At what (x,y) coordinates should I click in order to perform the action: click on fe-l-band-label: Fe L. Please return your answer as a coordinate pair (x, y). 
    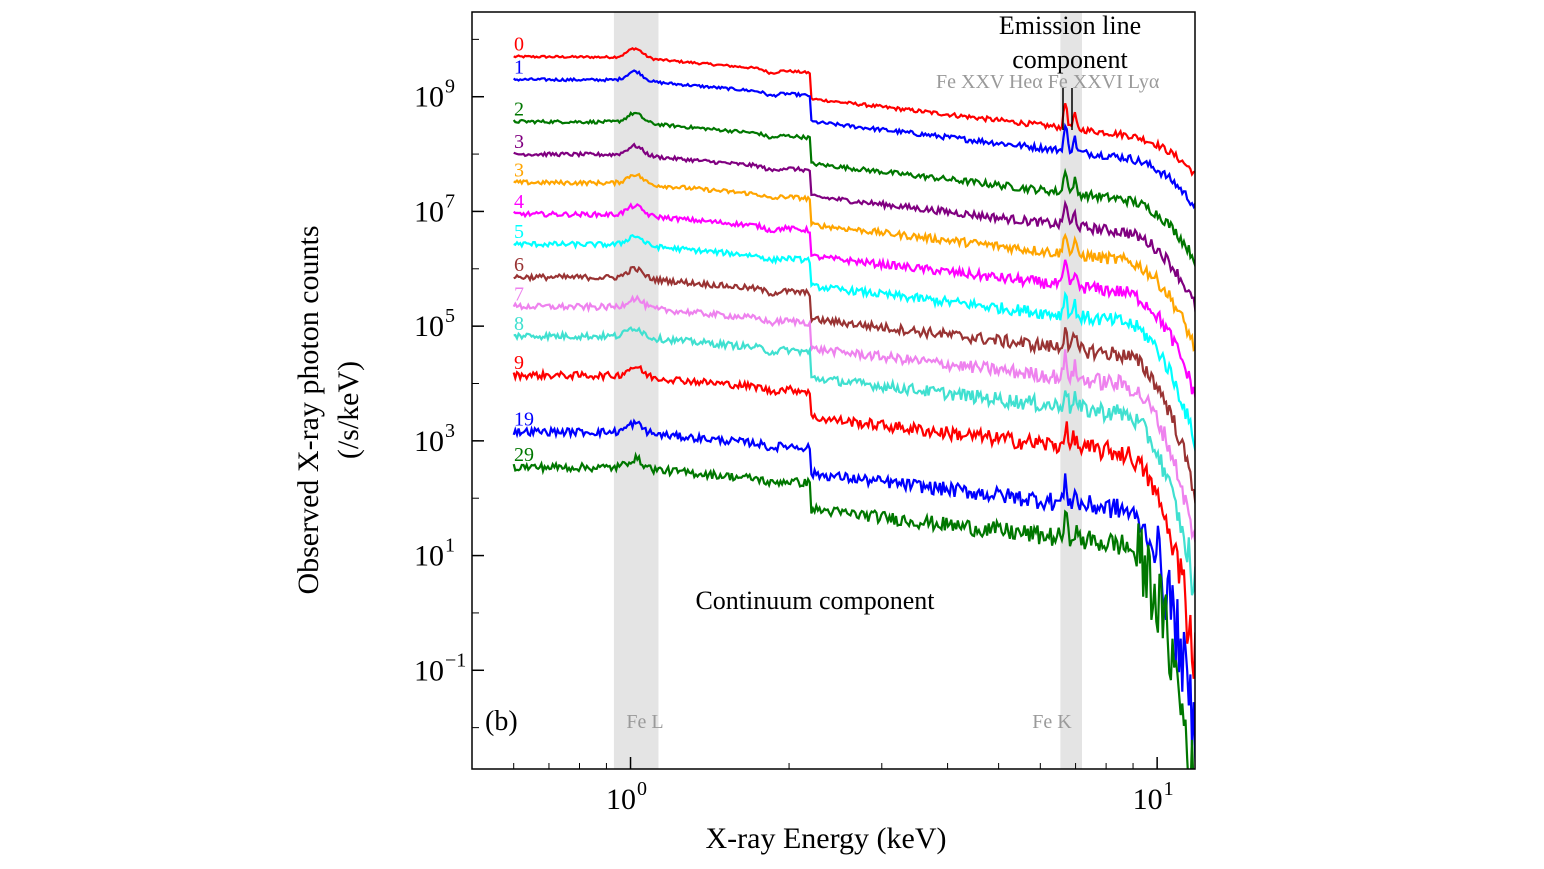
    Looking at the image, I should click on (644, 722).